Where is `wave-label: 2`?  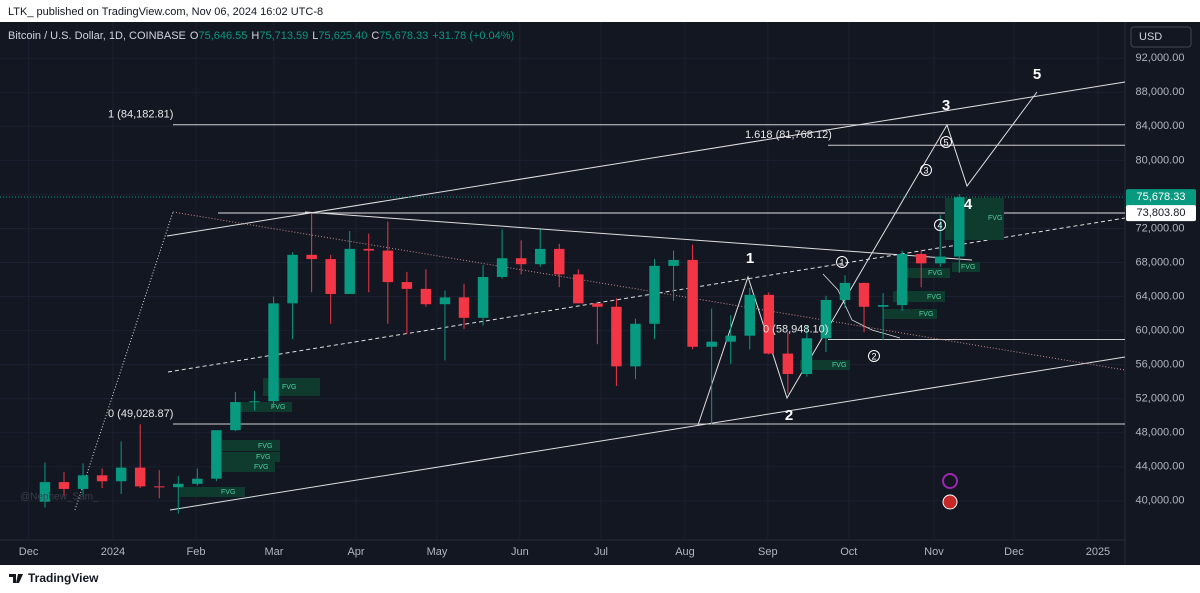
wave-label: 2 is located at coordinates (789, 415).